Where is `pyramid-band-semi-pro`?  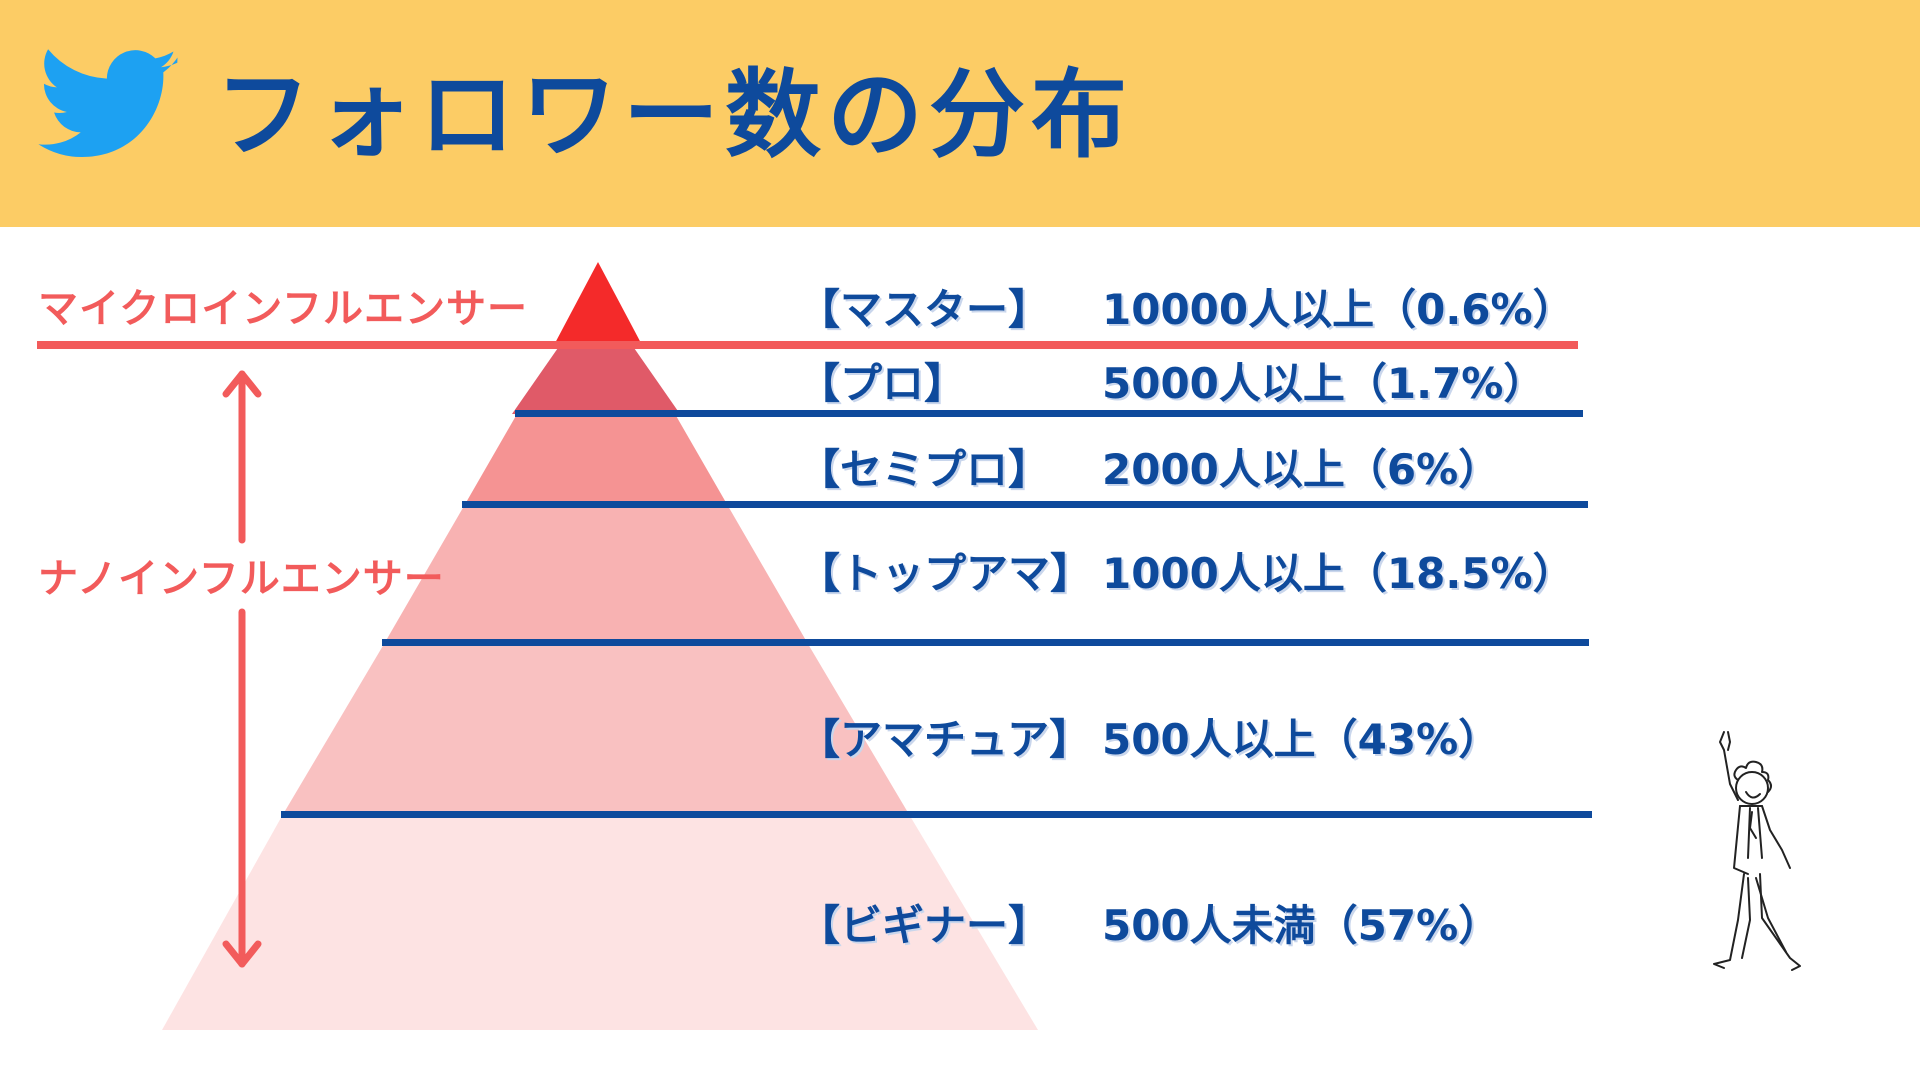
pyramid-band-semi-pro is located at coordinates (596, 460).